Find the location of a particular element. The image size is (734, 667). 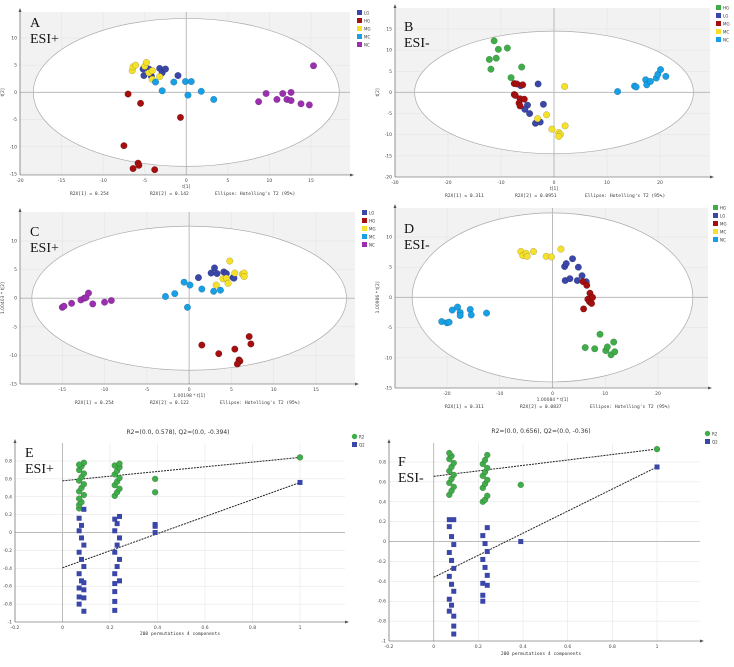

y-tick-label: 10 is located at coordinates (389, 51).